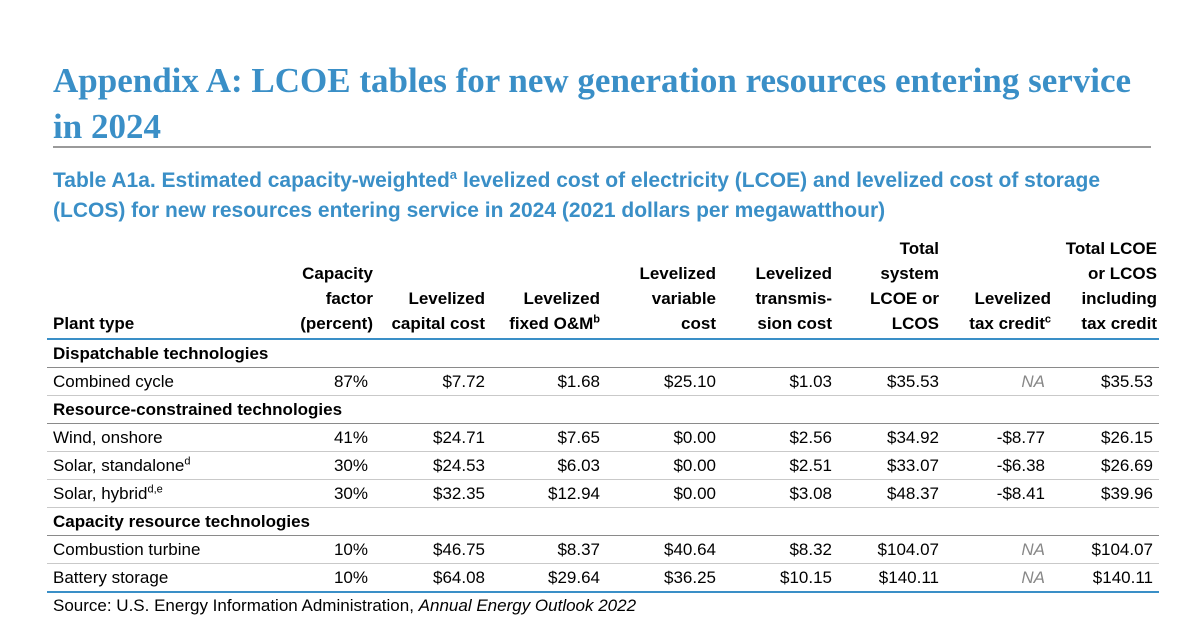  I want to click on column-header-label: Levelized variable cost, so click(668, 298).